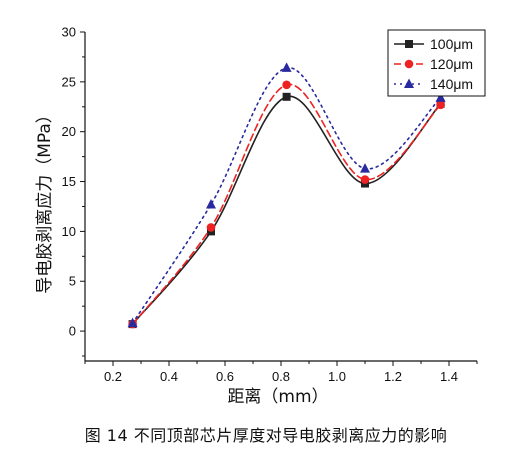 The width and height of the screenshot is (532, 458). Describe the element at coordinates (449, 376) in the screenshot. I see `x-tick-label: 1.4` at that location.